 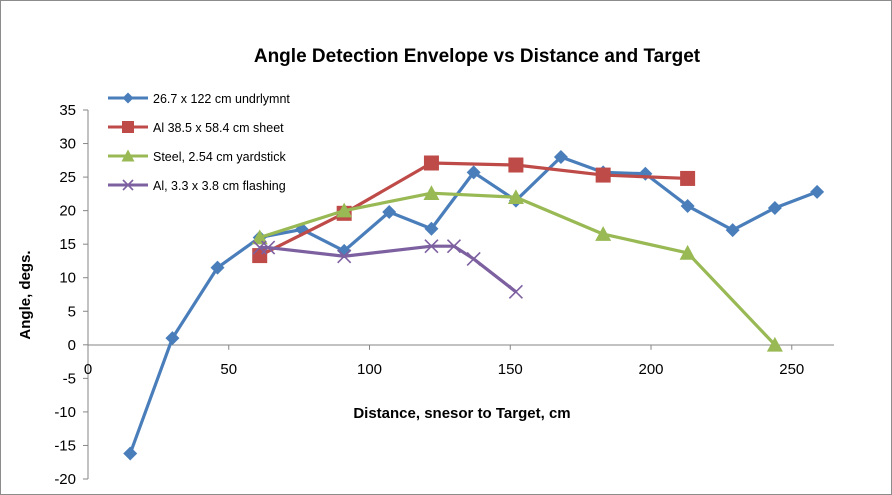 What do you see at coordinates (510, 369) in the screenshot?
I see `x-tick-label: 150` at bounding box center [510, 369].